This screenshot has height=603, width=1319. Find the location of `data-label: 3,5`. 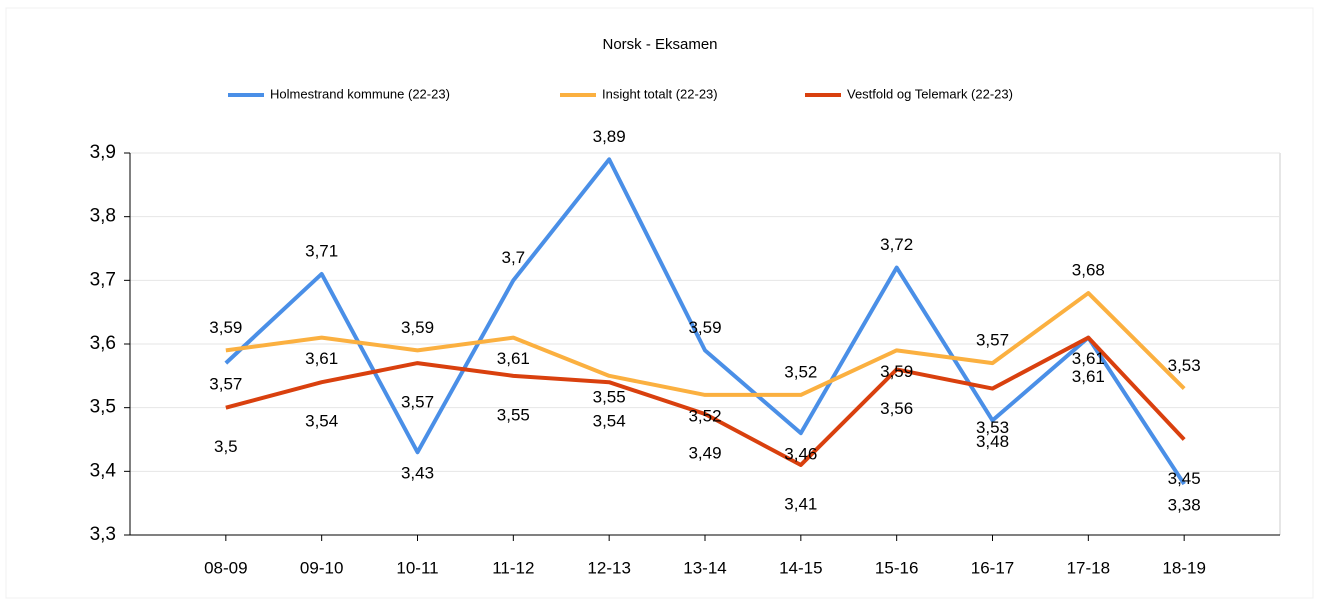

data-label: 3,5 is located at coordinates (226, 446).